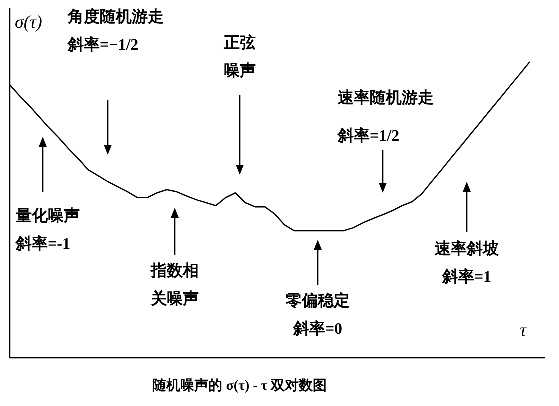  Describe the element at coordinates (318, 329) in the screenshot. I see `annotation: 斜率=0` at that location.